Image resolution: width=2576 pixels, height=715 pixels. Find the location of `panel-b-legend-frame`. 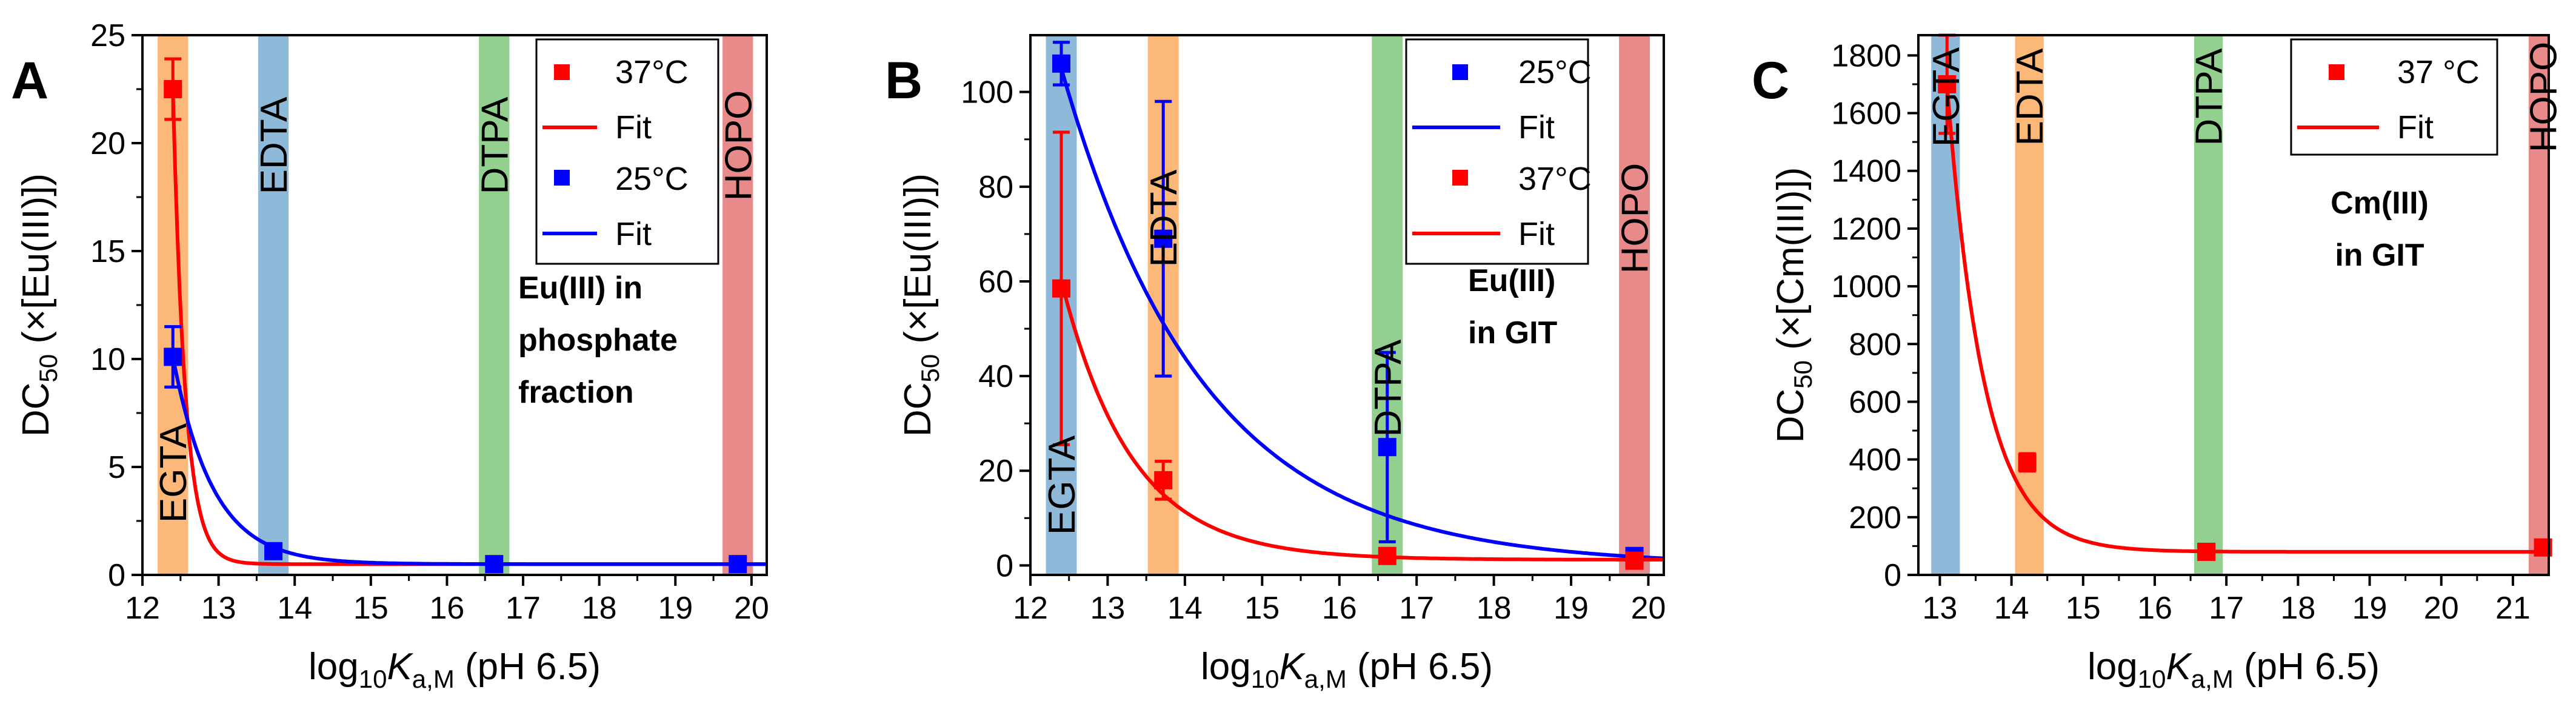

panel-b-legend-frame is located at coordinates (1497, 152).